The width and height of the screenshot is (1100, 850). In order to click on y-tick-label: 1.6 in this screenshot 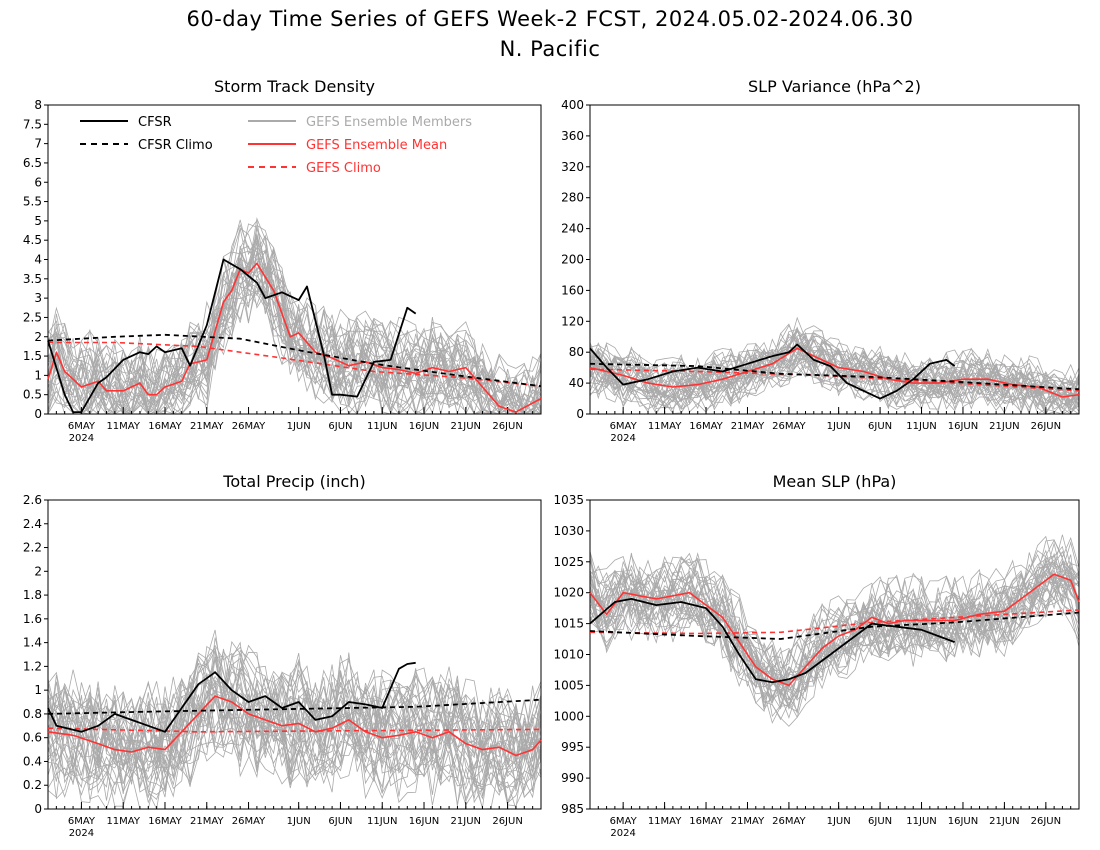, I will do `click(32, 619)`.